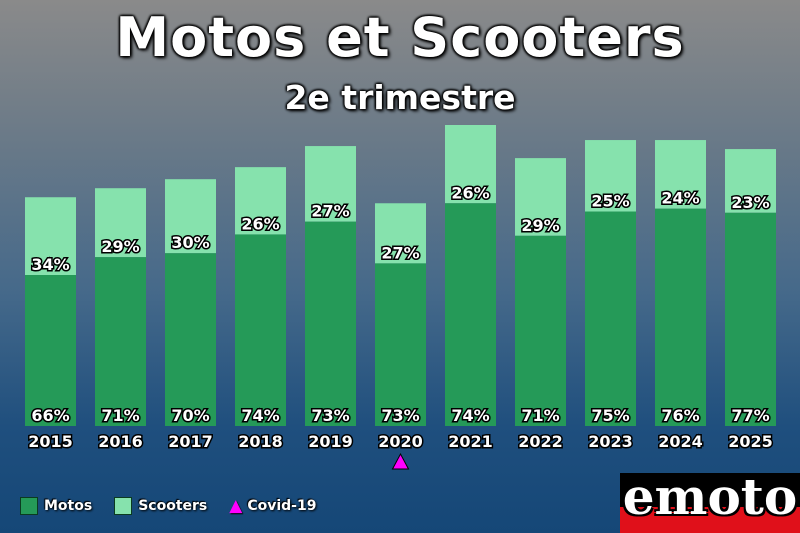 This screenshot has height=533, width=800. I want to click on chart-legend: Motos Scooters ▲ Covid-19, so click(179, 506).